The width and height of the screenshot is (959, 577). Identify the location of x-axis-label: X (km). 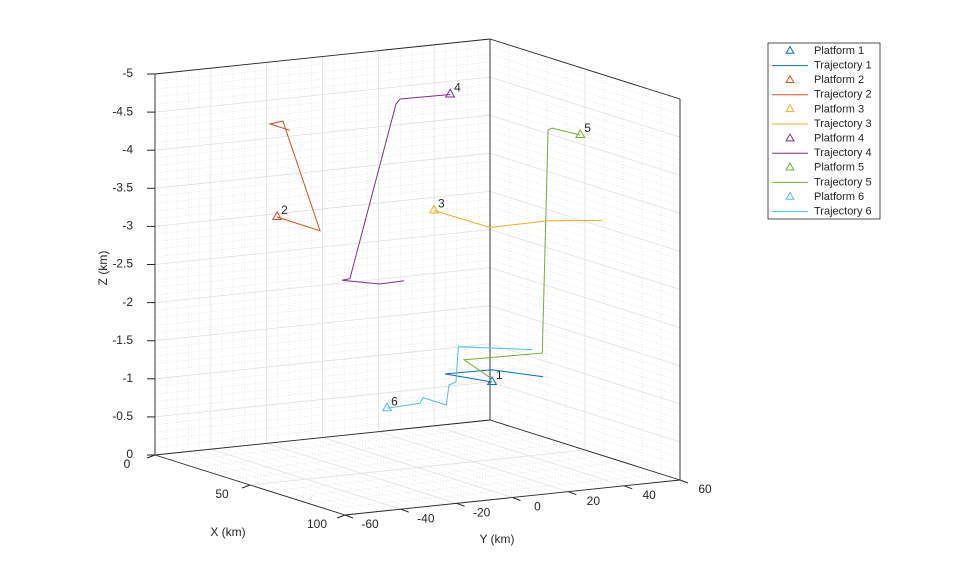
(227, 532).